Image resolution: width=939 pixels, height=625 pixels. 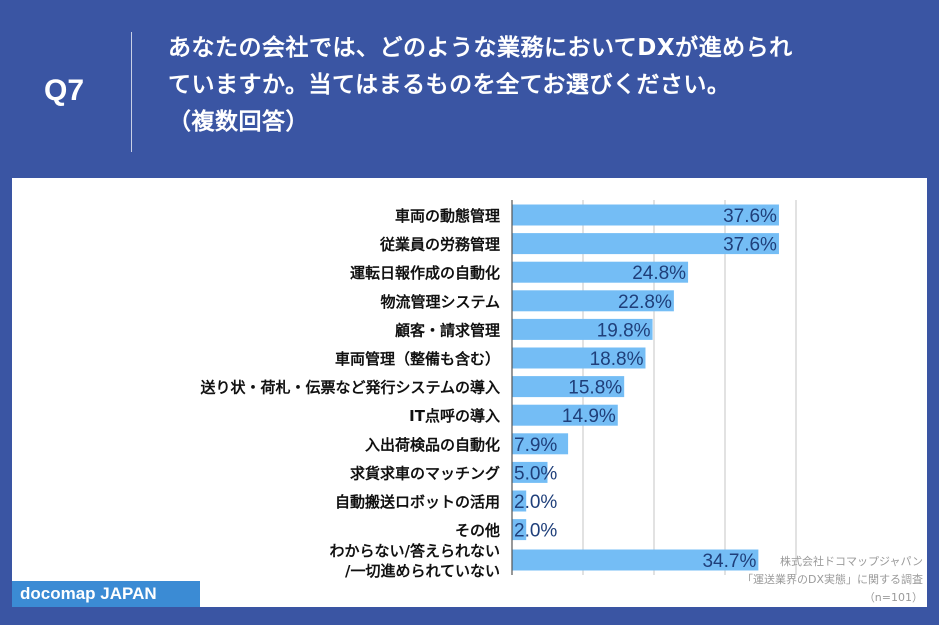 I want to click on question-number: Q7, so click(x=64, y=90).